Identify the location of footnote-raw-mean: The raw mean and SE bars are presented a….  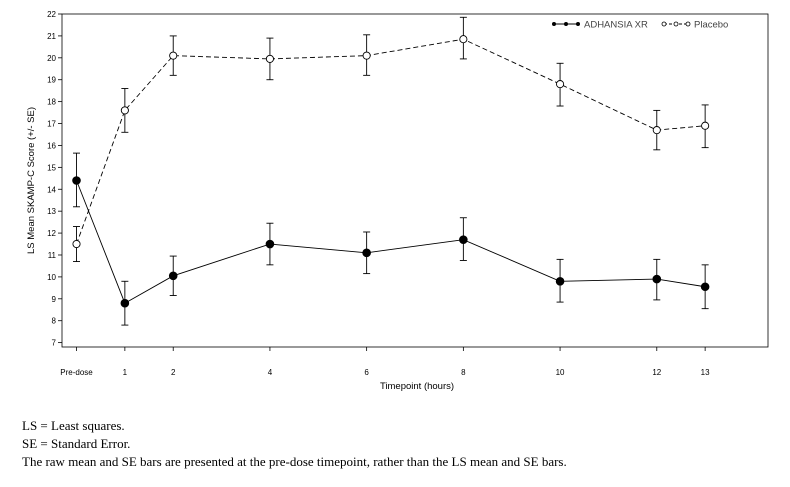
(294, 461).